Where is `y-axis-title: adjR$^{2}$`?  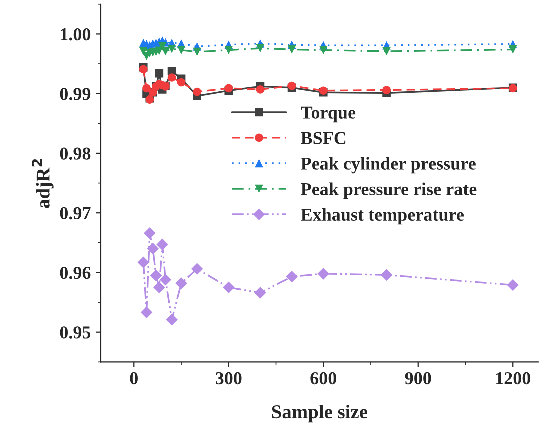 y-axis-title: adjR$^{2}$ is located at coordinates (43, 183).